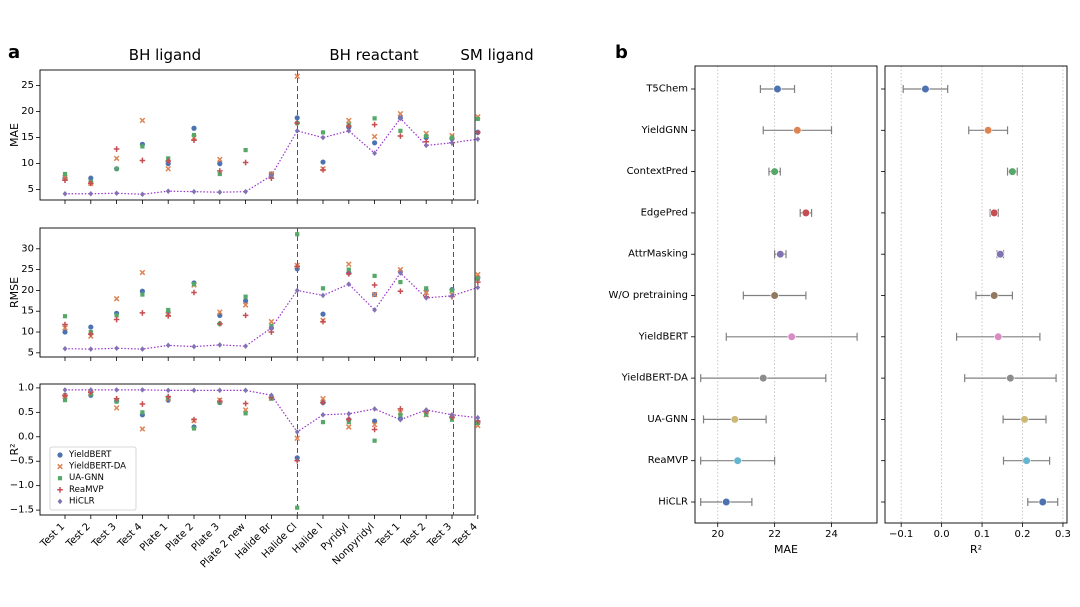 The image size is (1080, 607). What do you see at coordinates (777, 89) in the screenshot?
I see `mae-b-point-t5chem` at bounding box center [777, 89].